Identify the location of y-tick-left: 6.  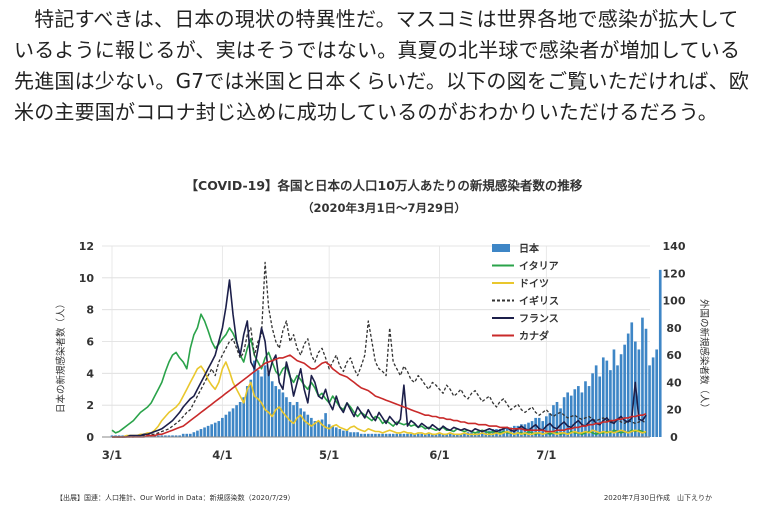
(90, 342).